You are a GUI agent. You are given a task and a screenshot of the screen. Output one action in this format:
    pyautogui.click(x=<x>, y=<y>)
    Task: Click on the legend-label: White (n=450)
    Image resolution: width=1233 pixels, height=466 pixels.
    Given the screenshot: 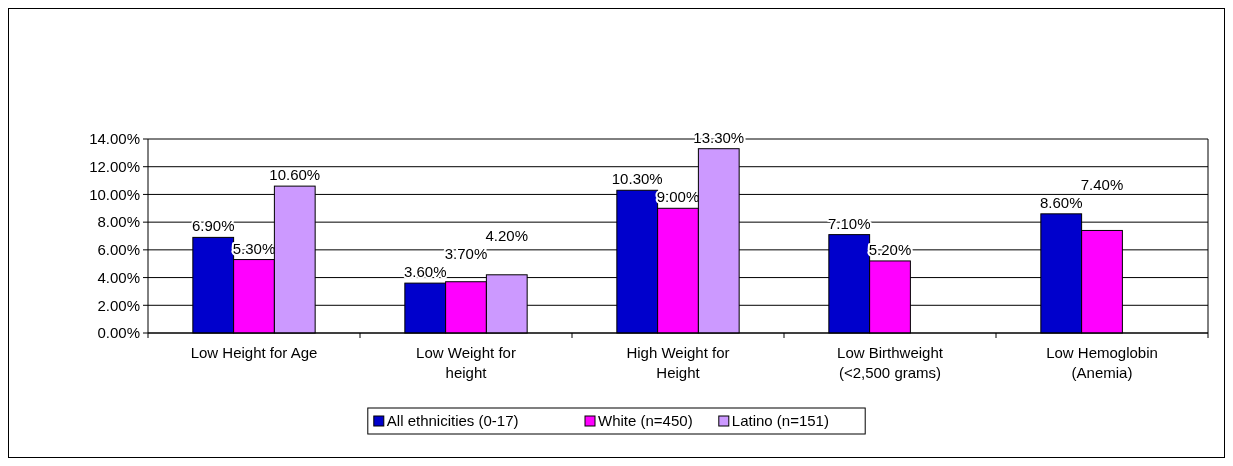 What is the action you would take?
    pyautogui.click(x=645, y=421)
    